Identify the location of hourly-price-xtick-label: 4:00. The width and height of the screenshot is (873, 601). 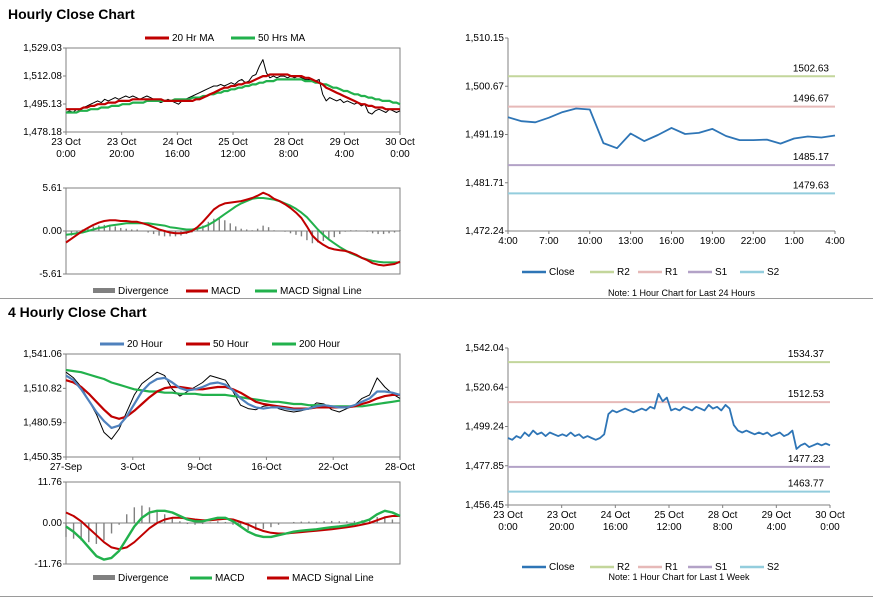
(345, 154).